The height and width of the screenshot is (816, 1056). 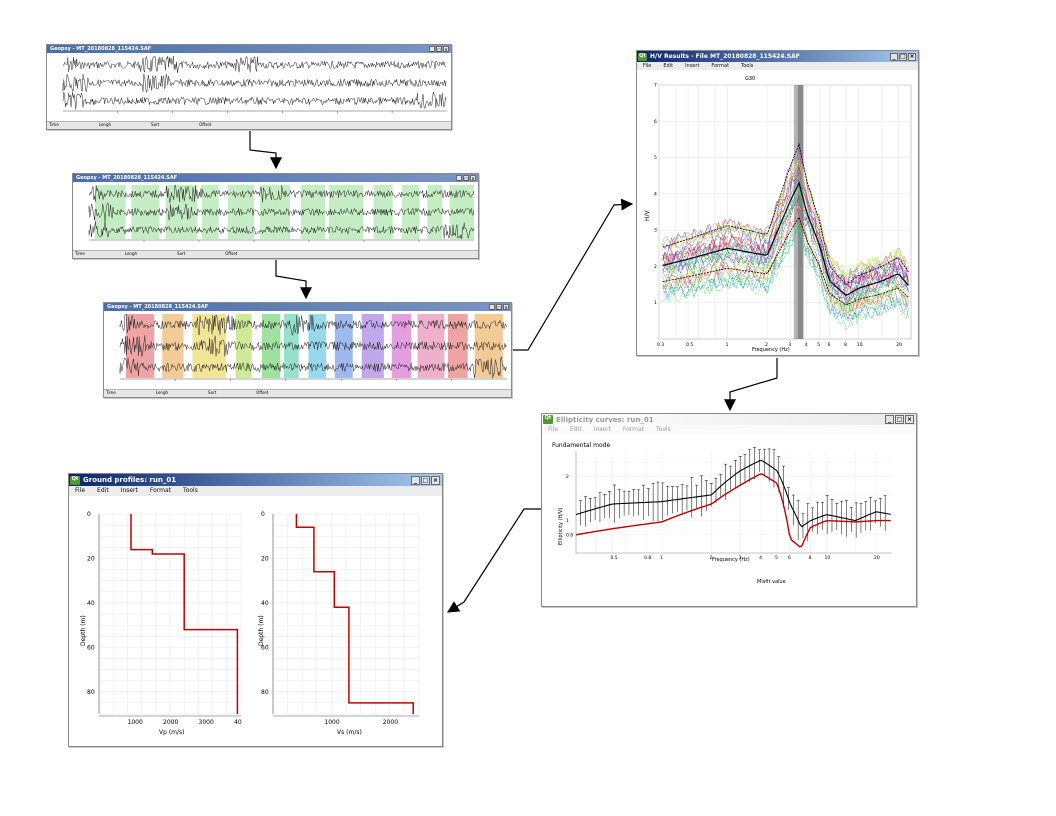 I want to click on seismic-trace, so click(x=254, y=100).